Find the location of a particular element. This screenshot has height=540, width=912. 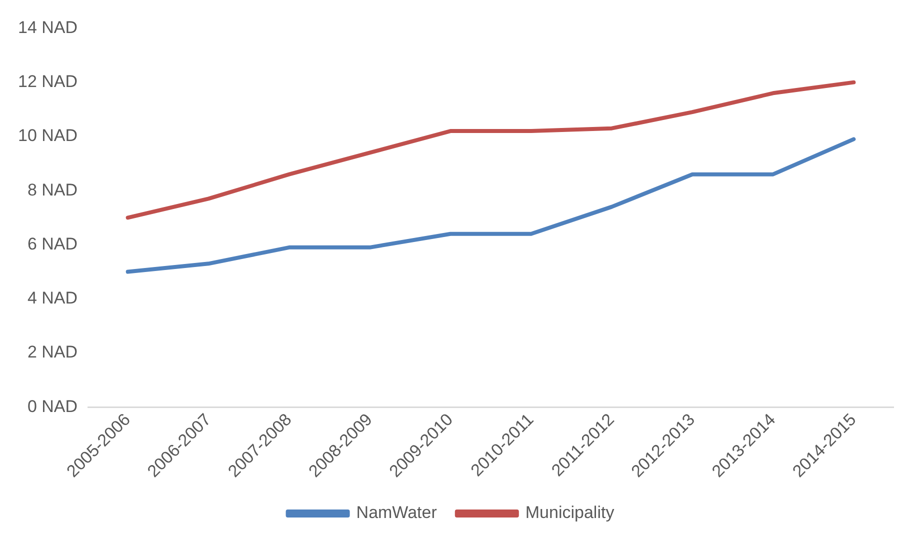

legend-label: Municipality is located at coordinates (570, 512).